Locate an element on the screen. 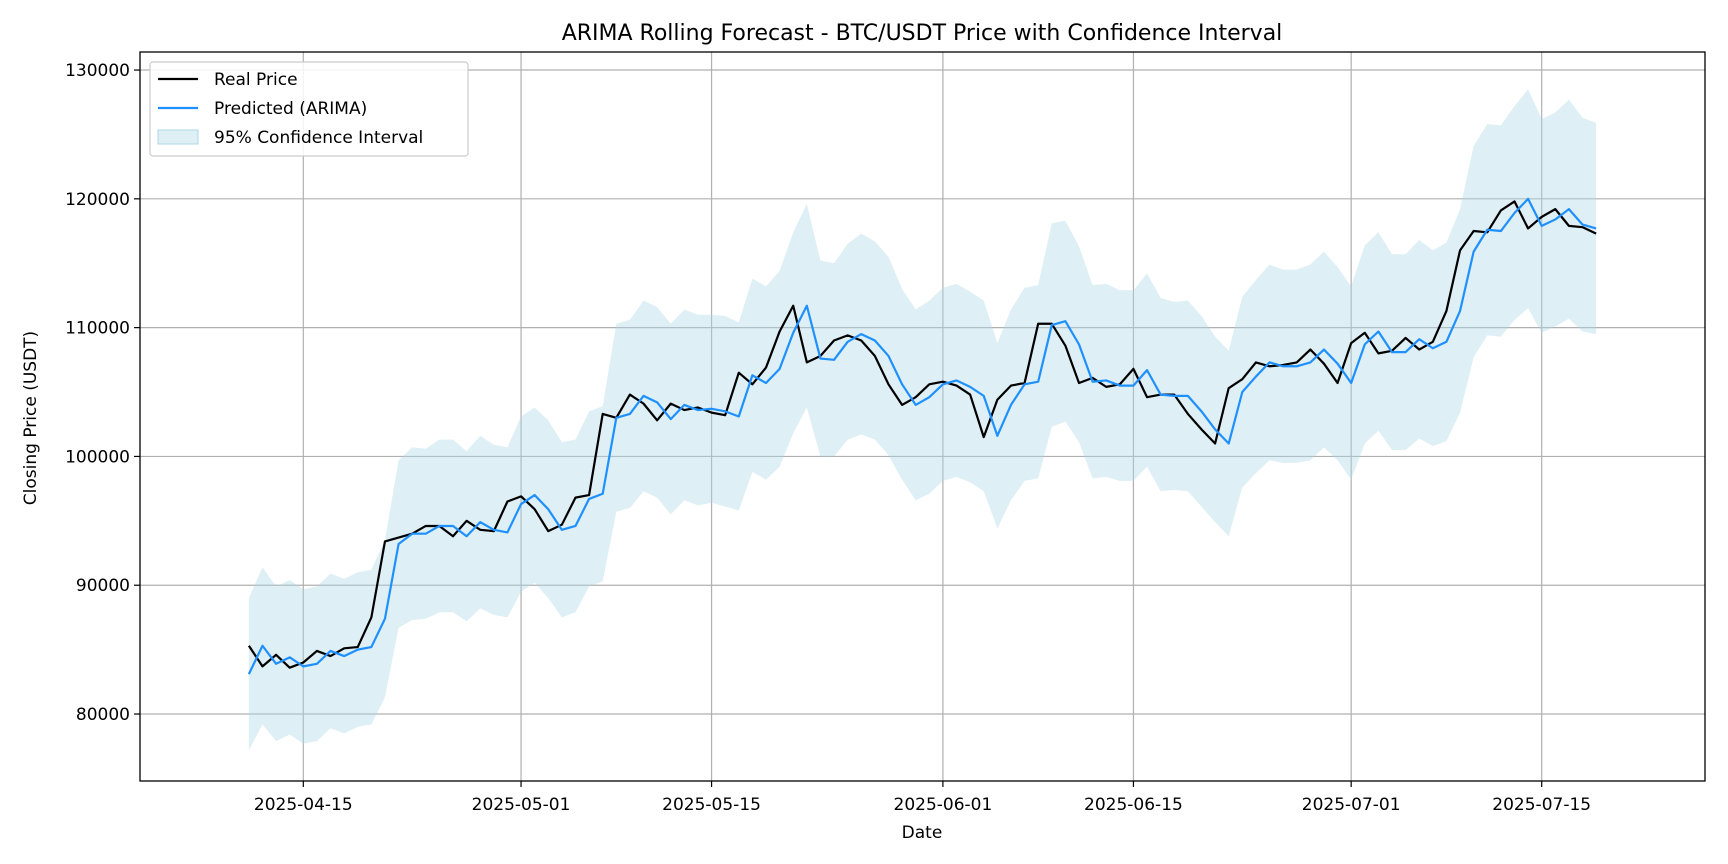 The image size is (1728, 864). legend-predicted-label: Predicted (ARIMA) is located at coordinates (290, 109).